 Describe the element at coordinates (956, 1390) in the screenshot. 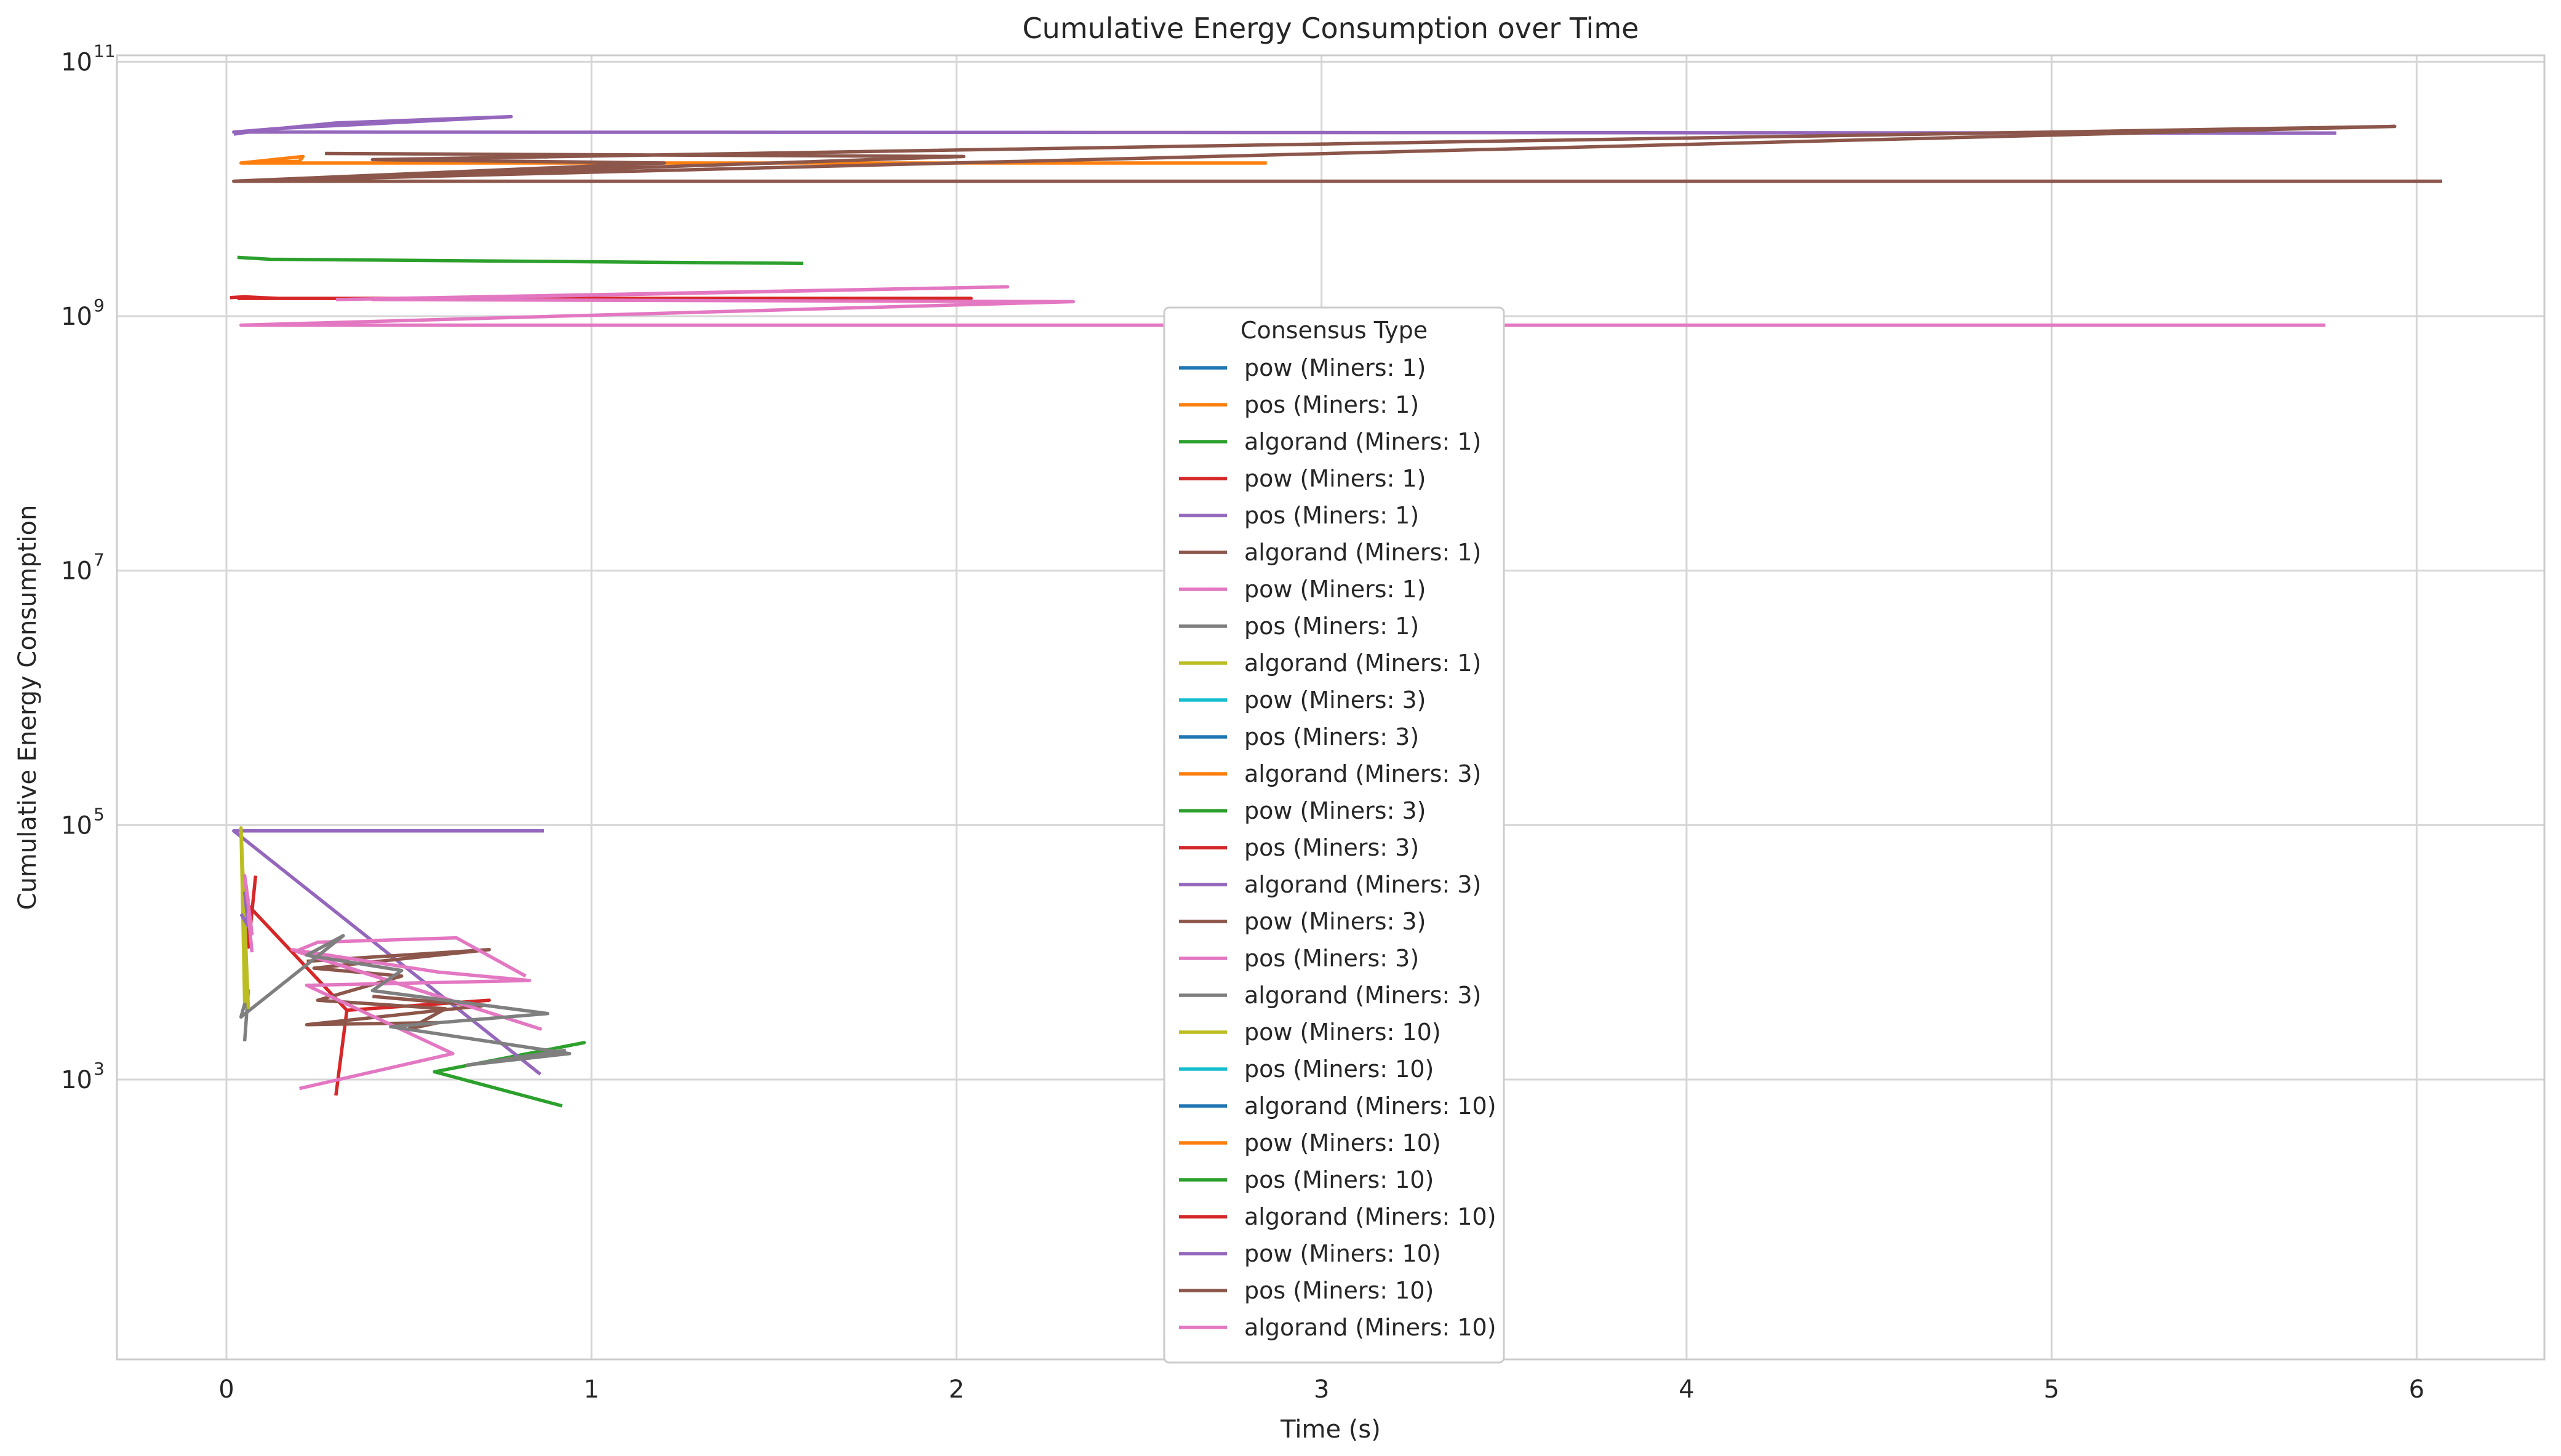

I see `x-tick-label: 2` at that location.